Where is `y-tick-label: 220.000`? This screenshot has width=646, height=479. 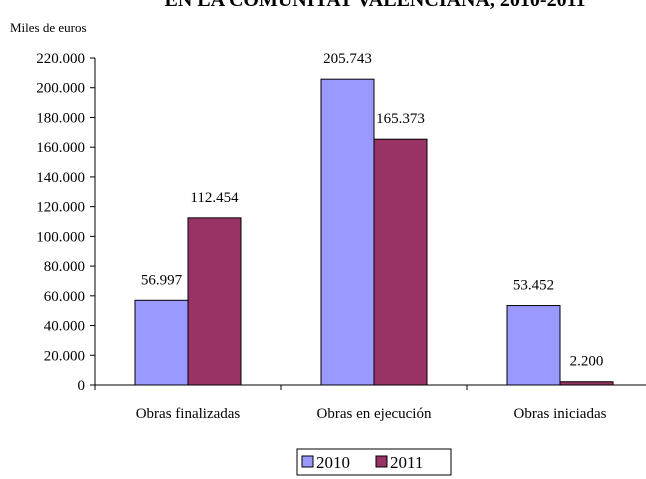
y-tick-label: 220.000 is located at coordinates (60, 59).